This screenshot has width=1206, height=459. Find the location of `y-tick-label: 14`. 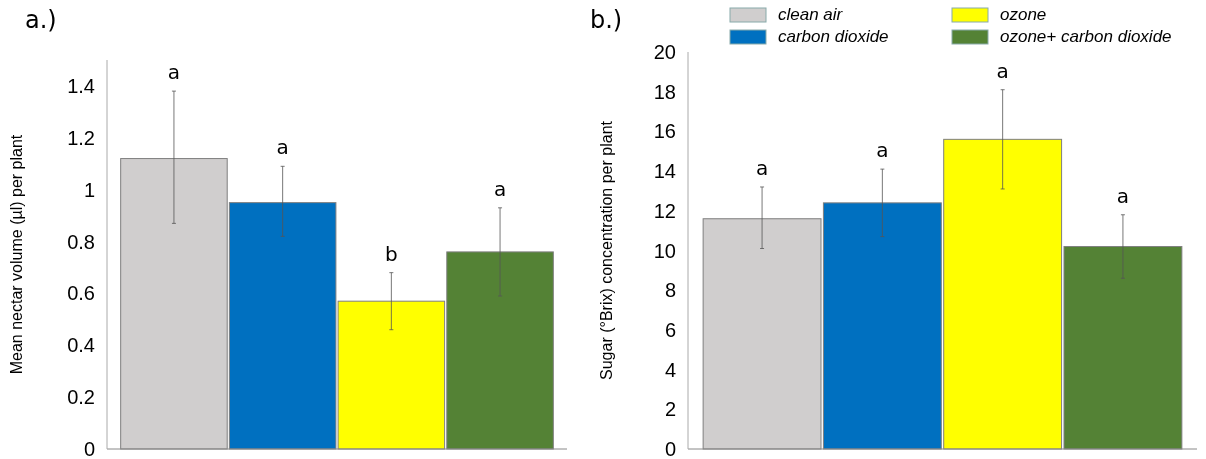

y-tick-label: 14 is located at coordinates (664, 171).